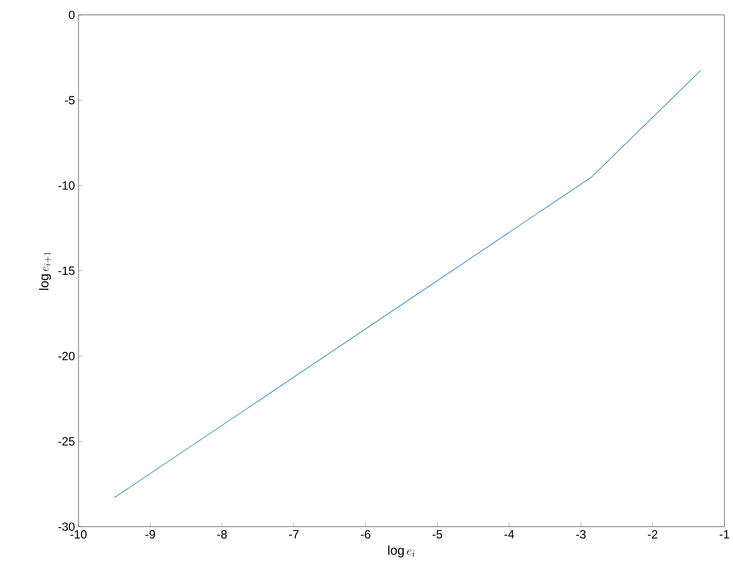  I want to click on y-tick-label: -10, so click(66, 185).